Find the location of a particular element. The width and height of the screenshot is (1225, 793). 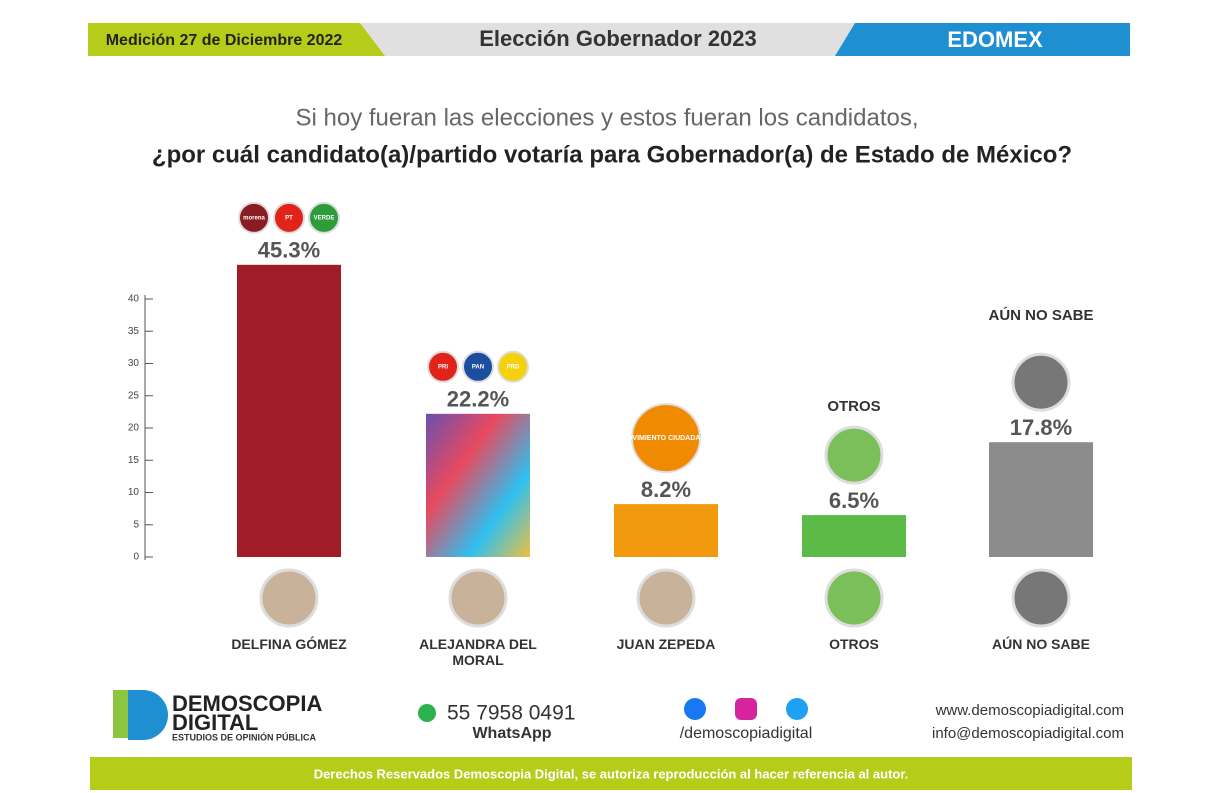

header-region-bg is located at coordinates (982, 39).